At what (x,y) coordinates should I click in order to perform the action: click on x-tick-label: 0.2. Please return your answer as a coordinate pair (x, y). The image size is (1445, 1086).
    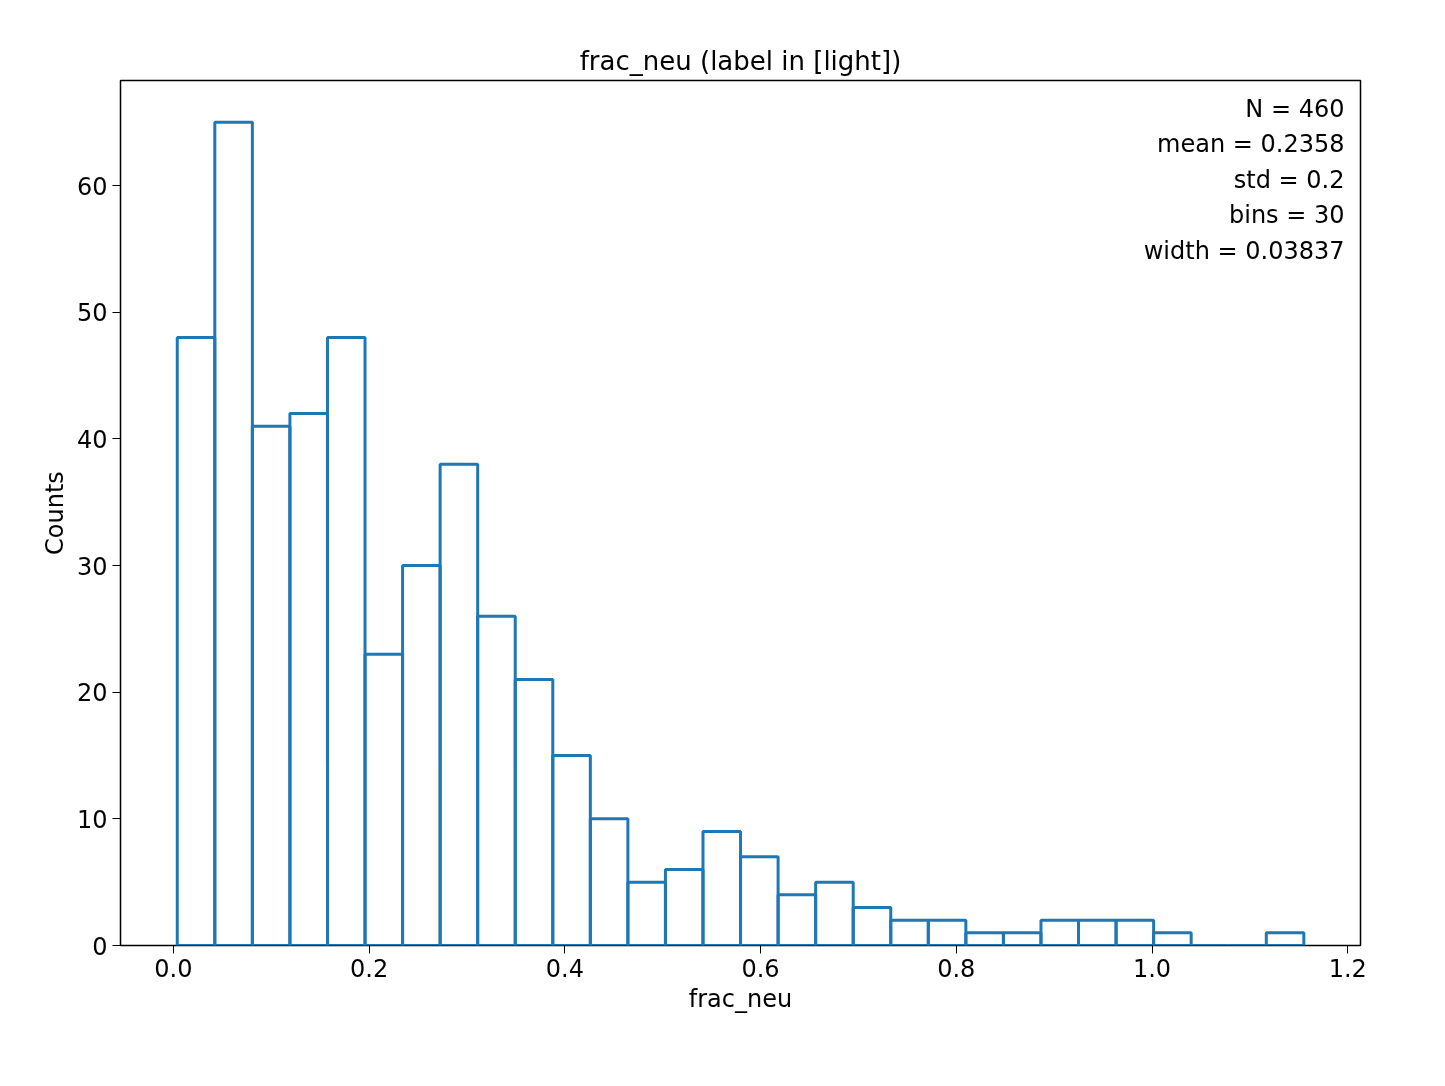
    Looking at the image, I should click on (369, 968).